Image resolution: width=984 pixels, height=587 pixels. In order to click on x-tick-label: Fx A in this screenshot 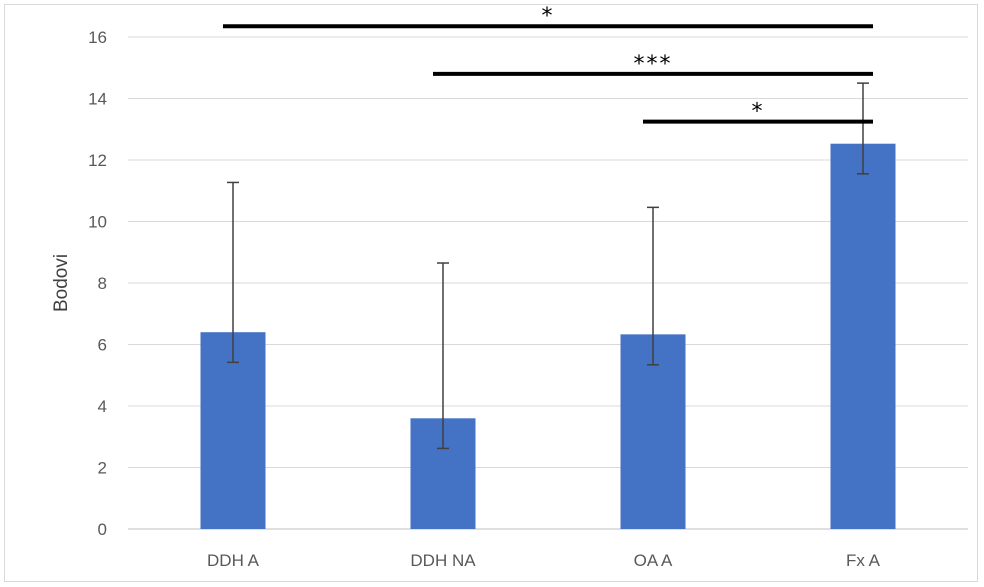, I will do `click(863, 560)`.